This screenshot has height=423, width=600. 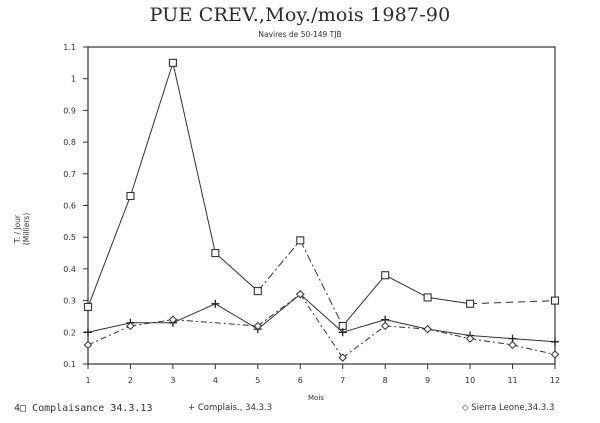 I want to click on chart-subtitle: Navires de 50-149 TJB, so click(x=300, y=34).